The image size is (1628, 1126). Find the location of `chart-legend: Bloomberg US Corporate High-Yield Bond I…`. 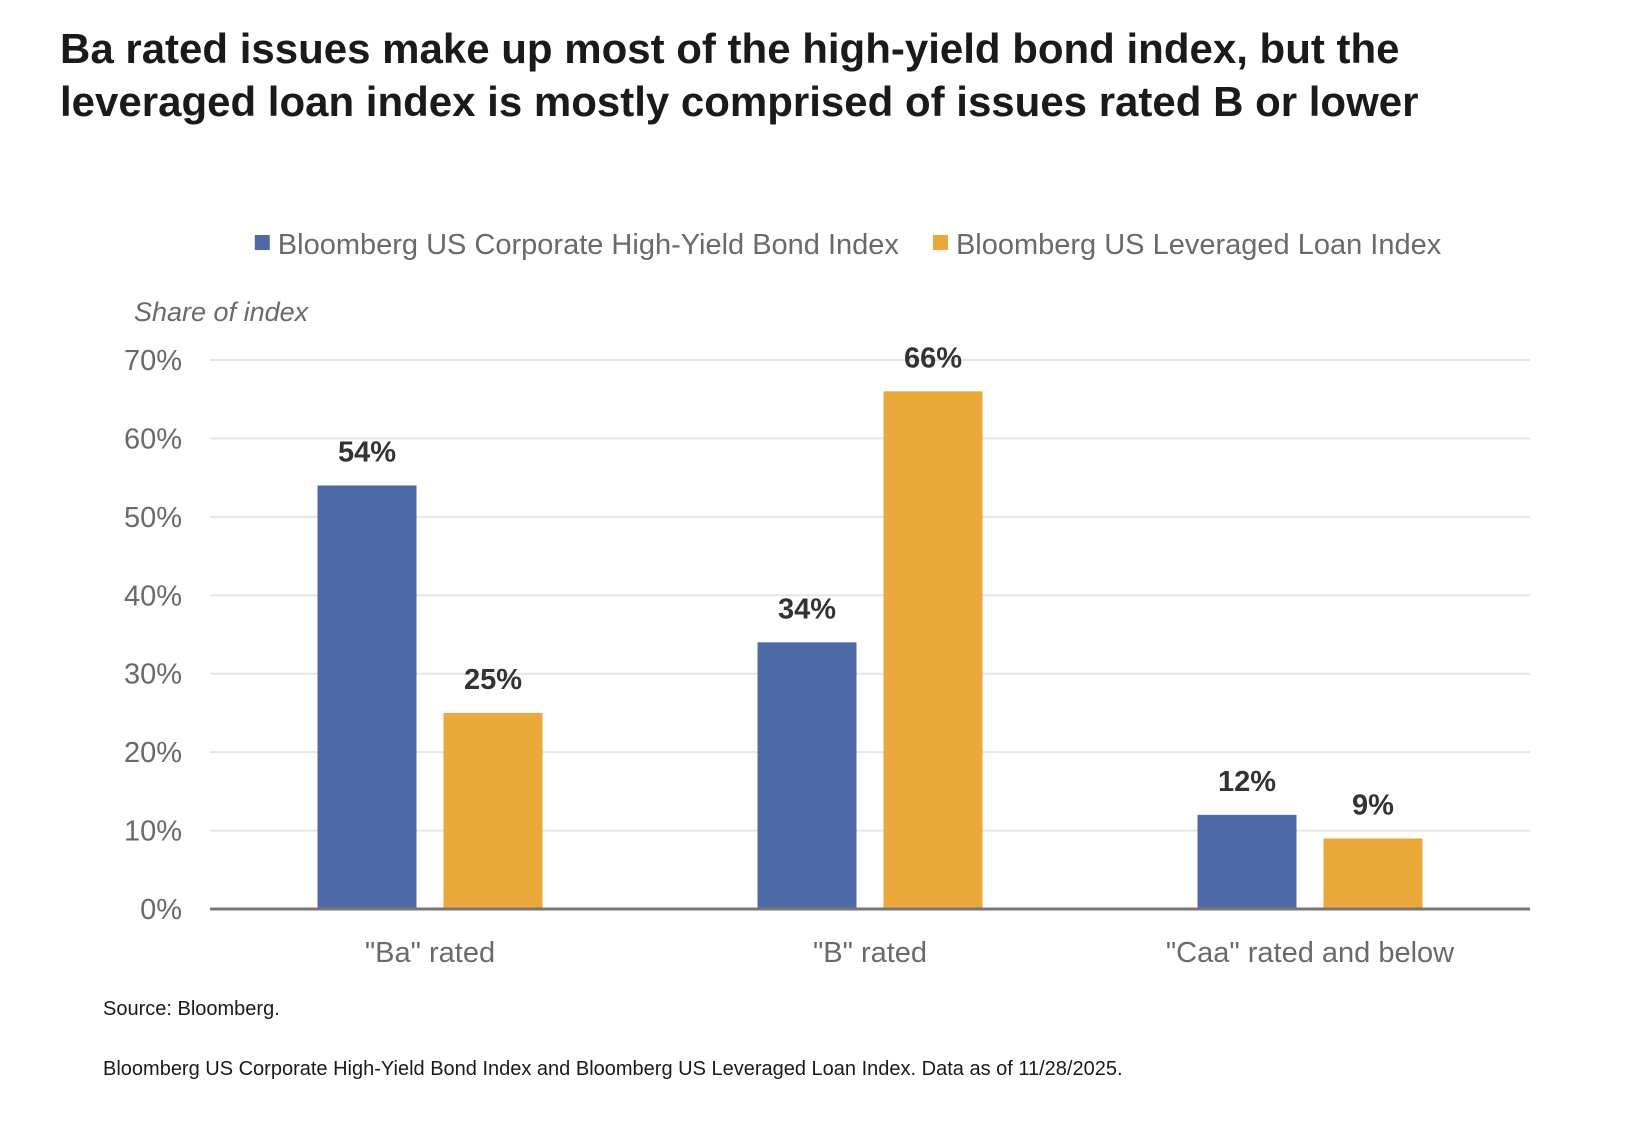

chart-legend: Bloomberg US Corporate High-Yield Bond I… is located at coordinates (848, 245).